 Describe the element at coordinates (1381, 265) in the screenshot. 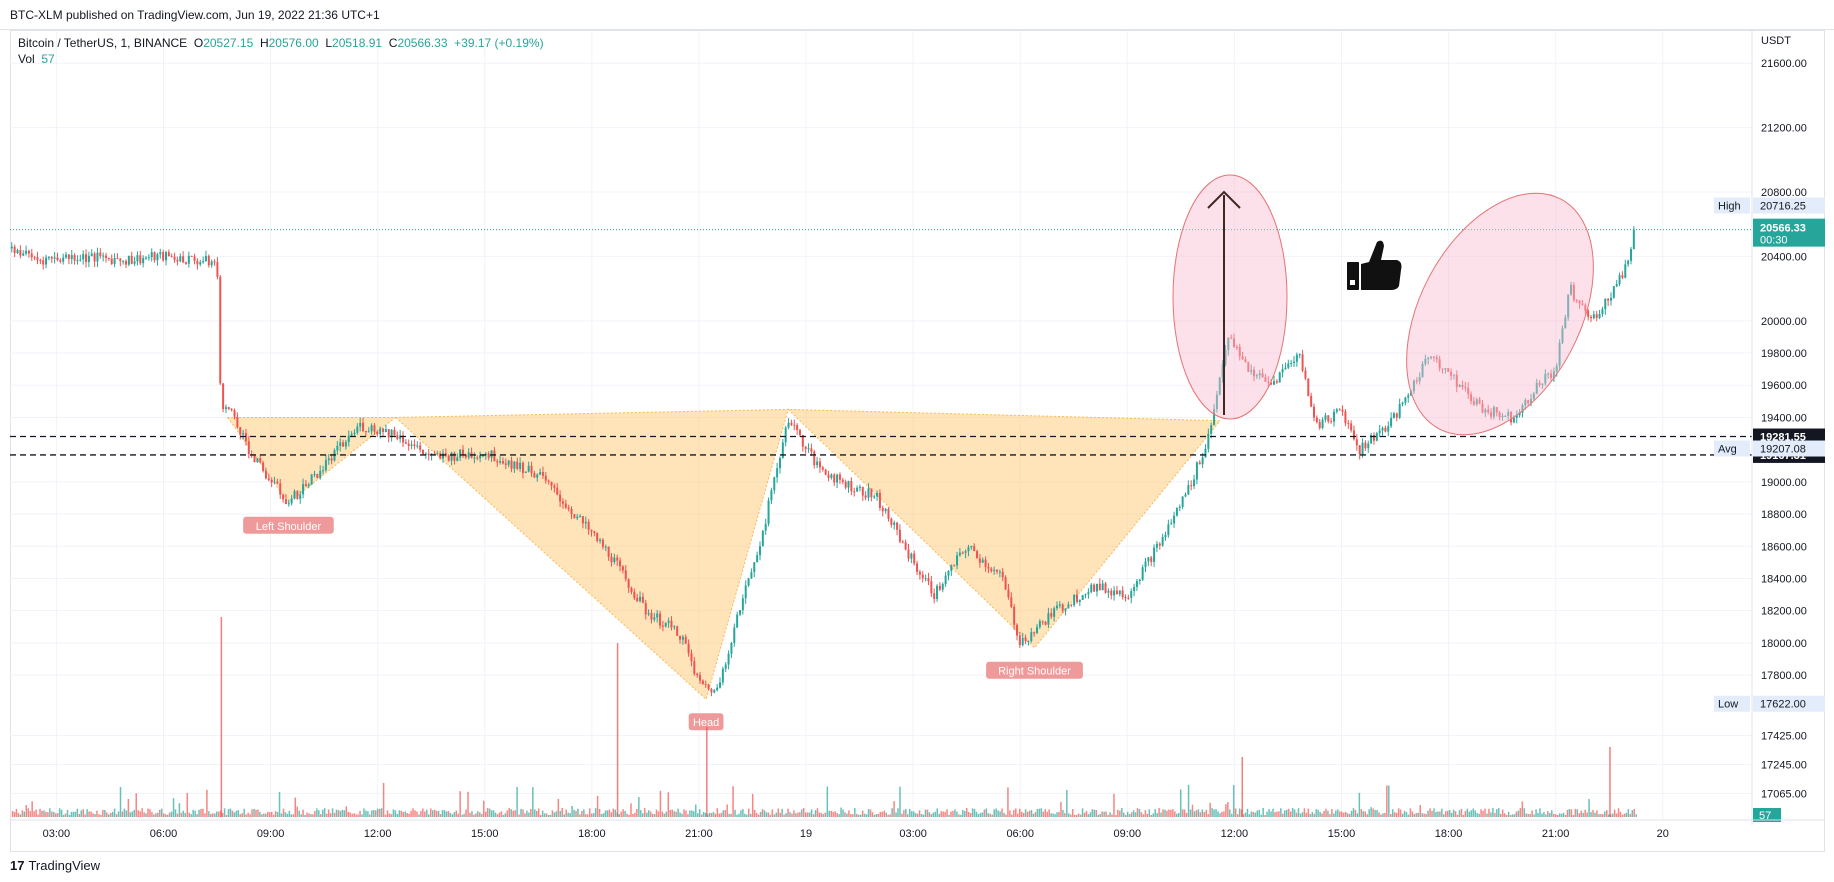

I see `thumbs-up-hand` at that location.